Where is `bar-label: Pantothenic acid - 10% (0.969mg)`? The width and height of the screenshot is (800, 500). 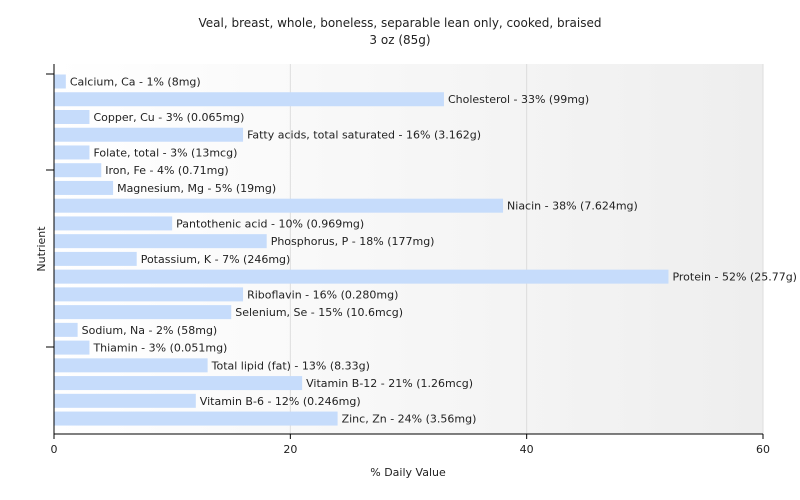 bar-label: Pantothenic acid - 10% (0.969mg) is located at coordinates (270, 223).